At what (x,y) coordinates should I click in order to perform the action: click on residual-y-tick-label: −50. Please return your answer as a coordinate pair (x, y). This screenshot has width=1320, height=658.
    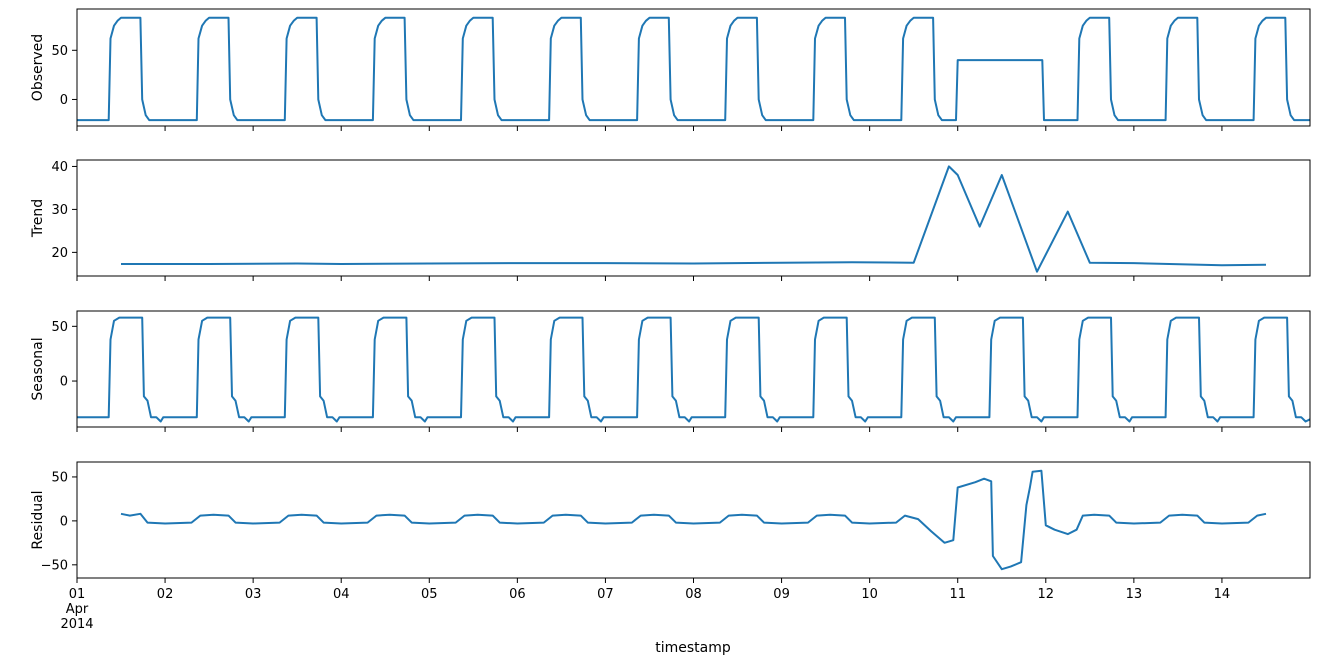
    Looking at the image, I should click on (54, 565).